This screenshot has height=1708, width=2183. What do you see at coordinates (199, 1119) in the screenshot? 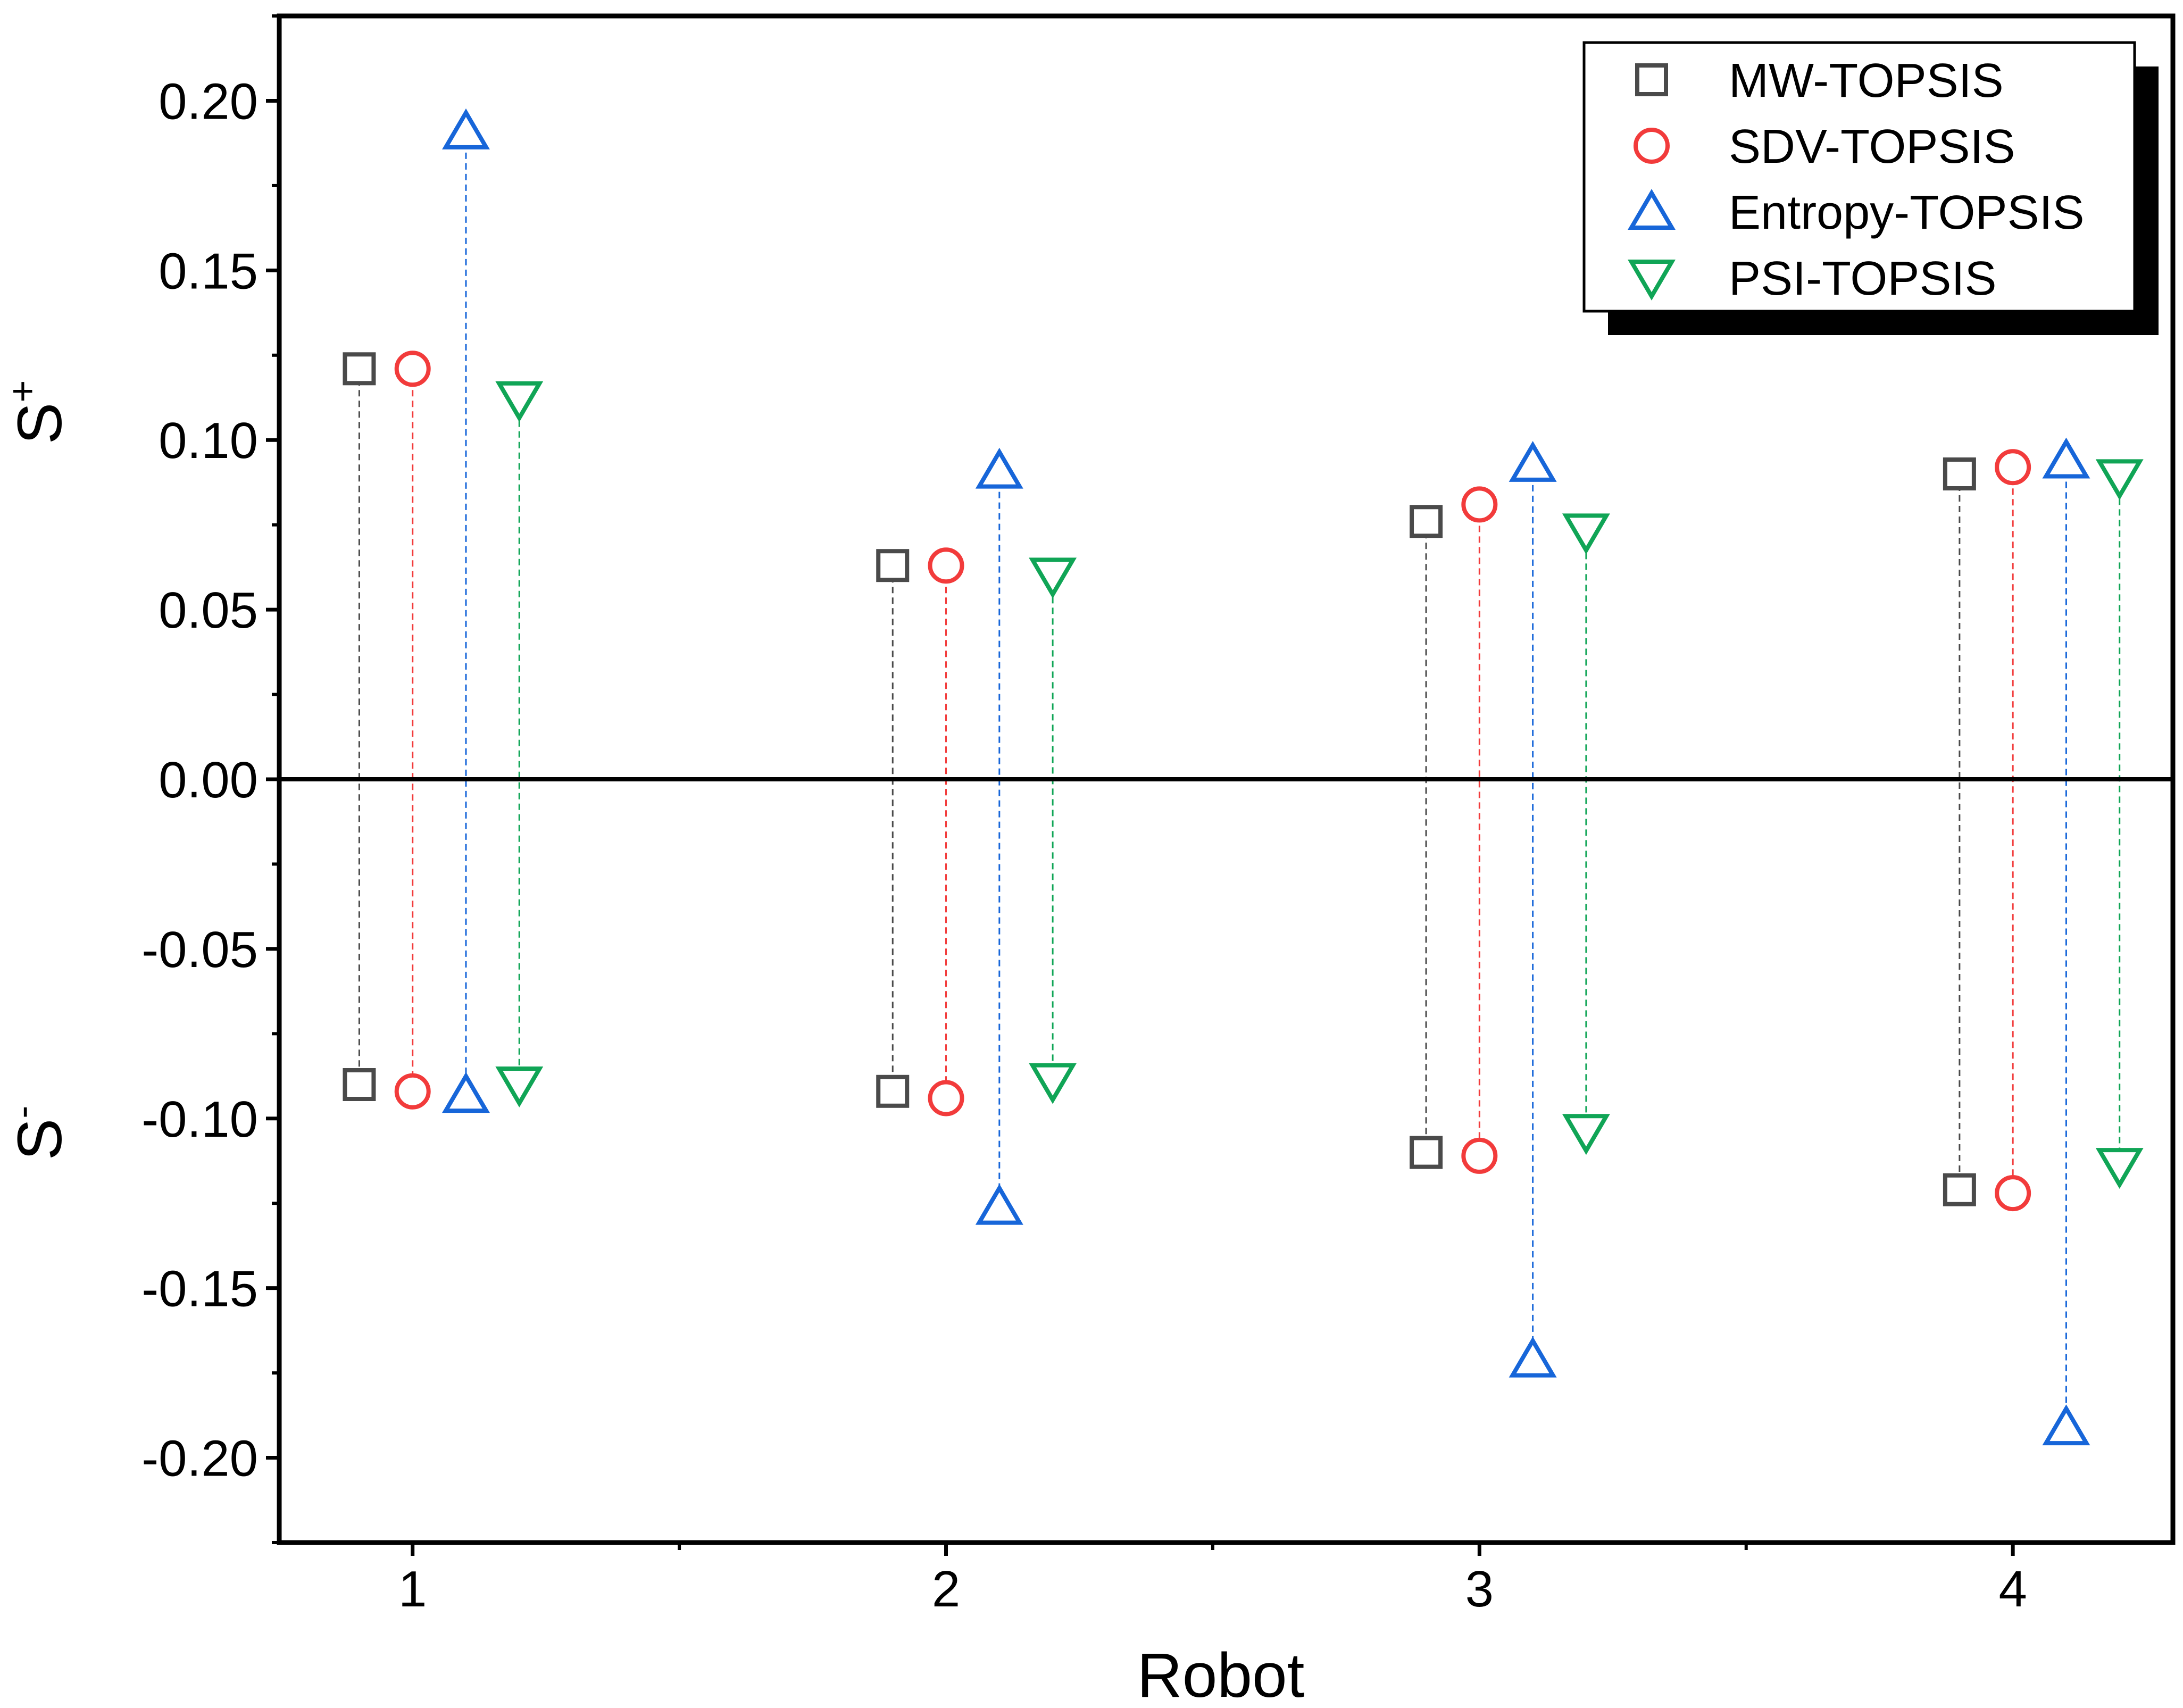
I see `y-tick-label: -0.10` at bounding box center [199, 1119].